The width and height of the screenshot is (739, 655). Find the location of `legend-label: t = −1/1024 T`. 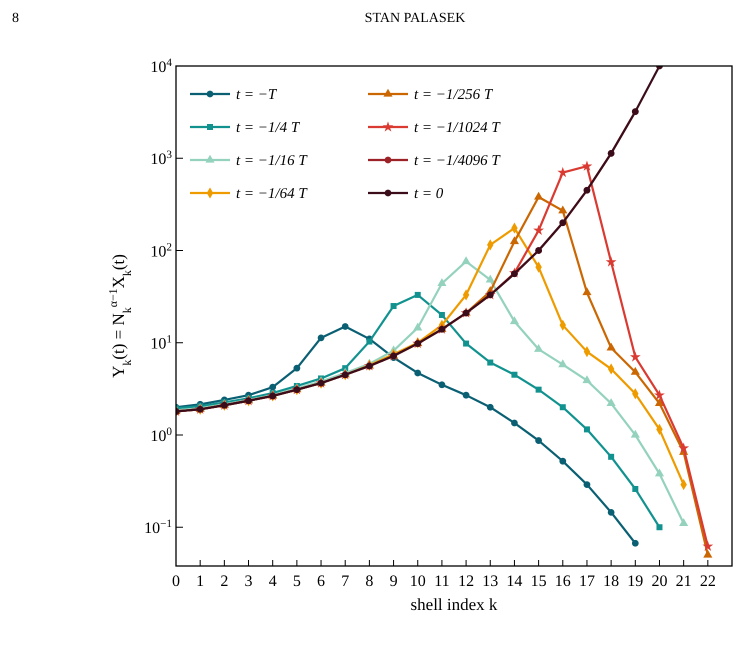

legend-label: t = −1/1024 T is located at coordinates (458, 128).